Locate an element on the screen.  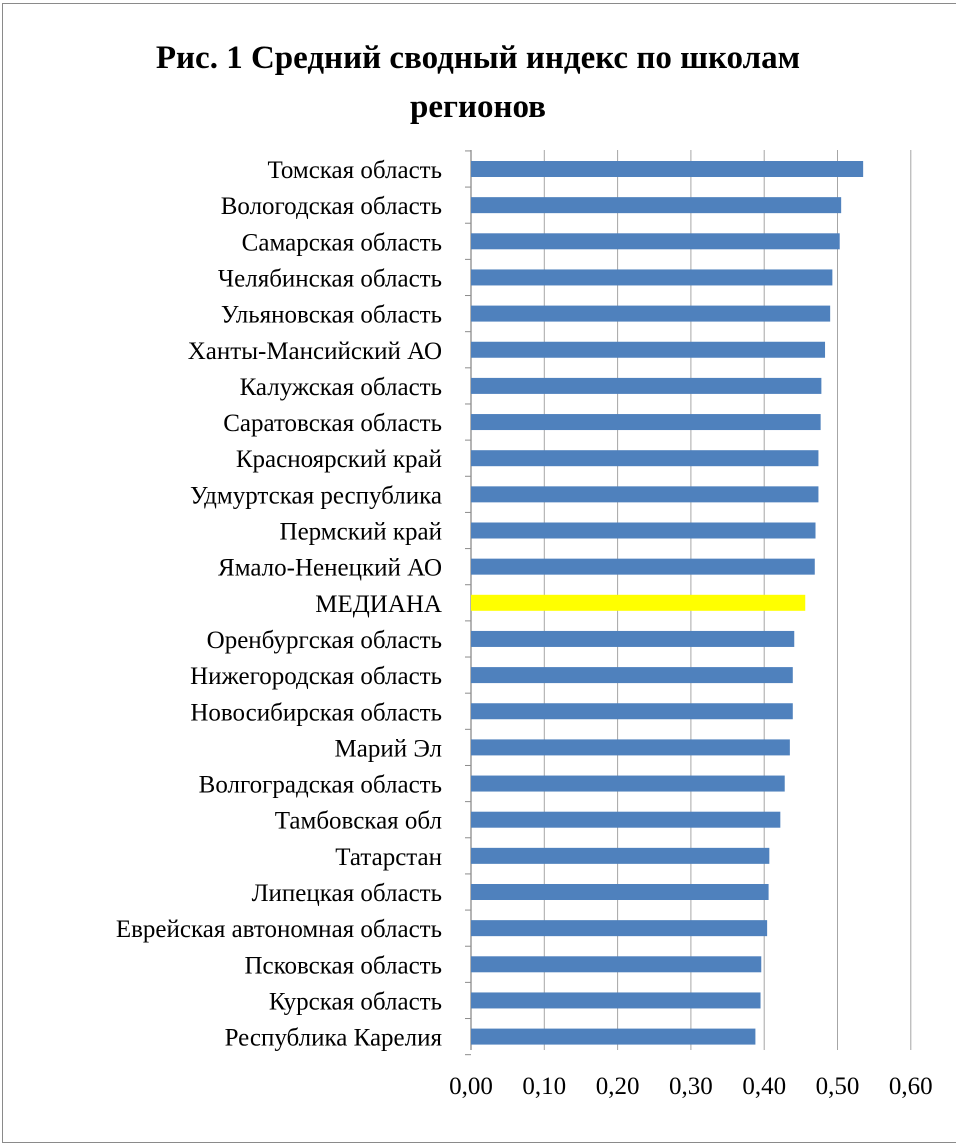
category-label: Республика Карелия is located at coordinates (334, 1038).